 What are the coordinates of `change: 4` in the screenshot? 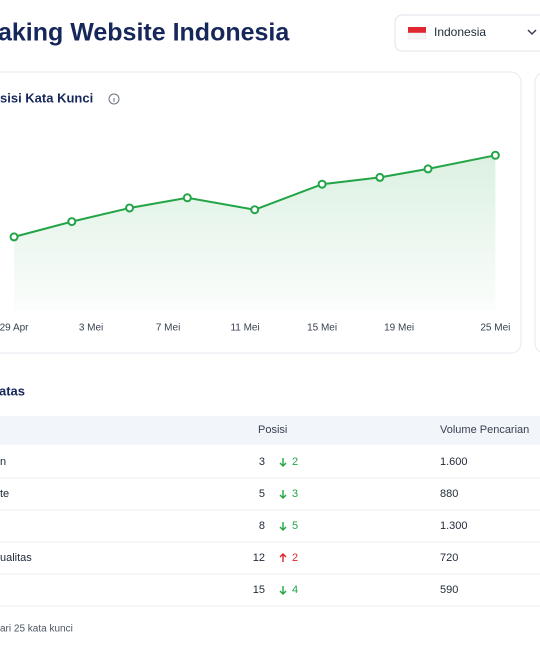 It's located at (295, 590).